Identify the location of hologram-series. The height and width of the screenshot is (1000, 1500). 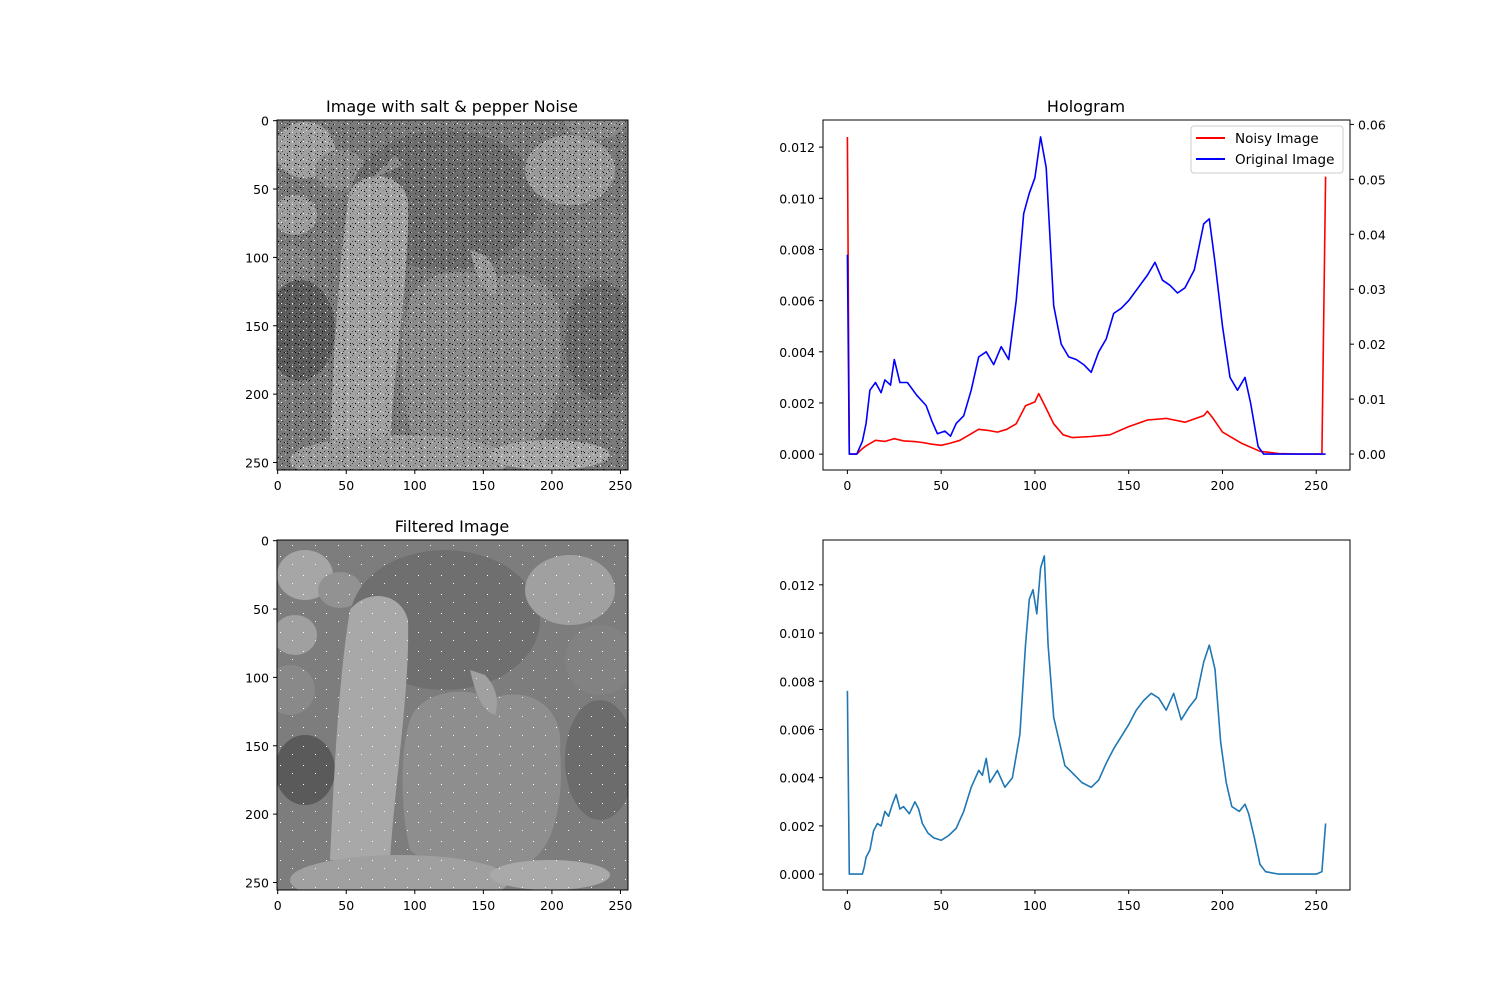
(1086, 295).